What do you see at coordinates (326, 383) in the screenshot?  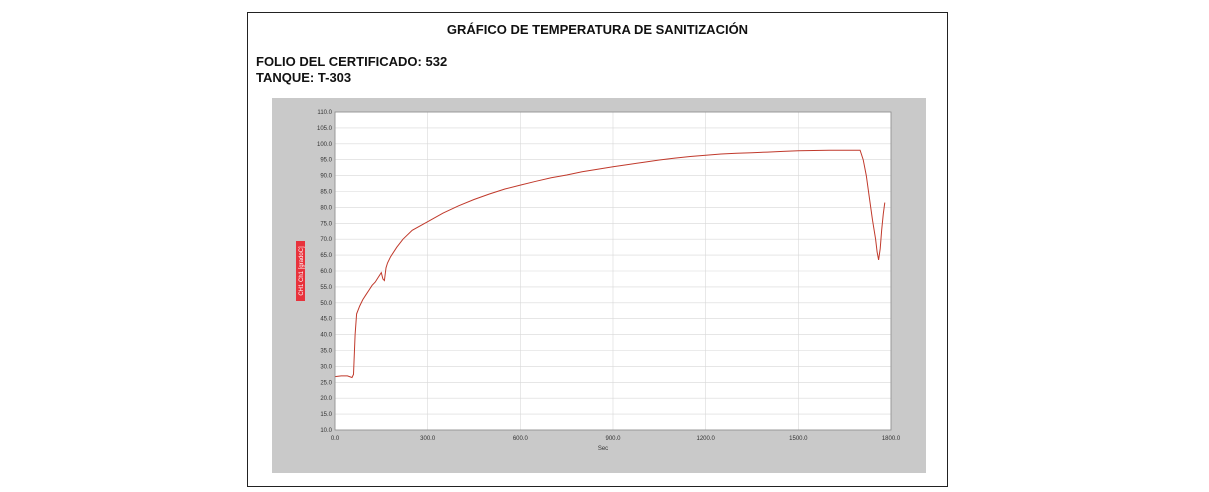 I see `y-tick-label: 25.0` at bounding box center [326, 383].